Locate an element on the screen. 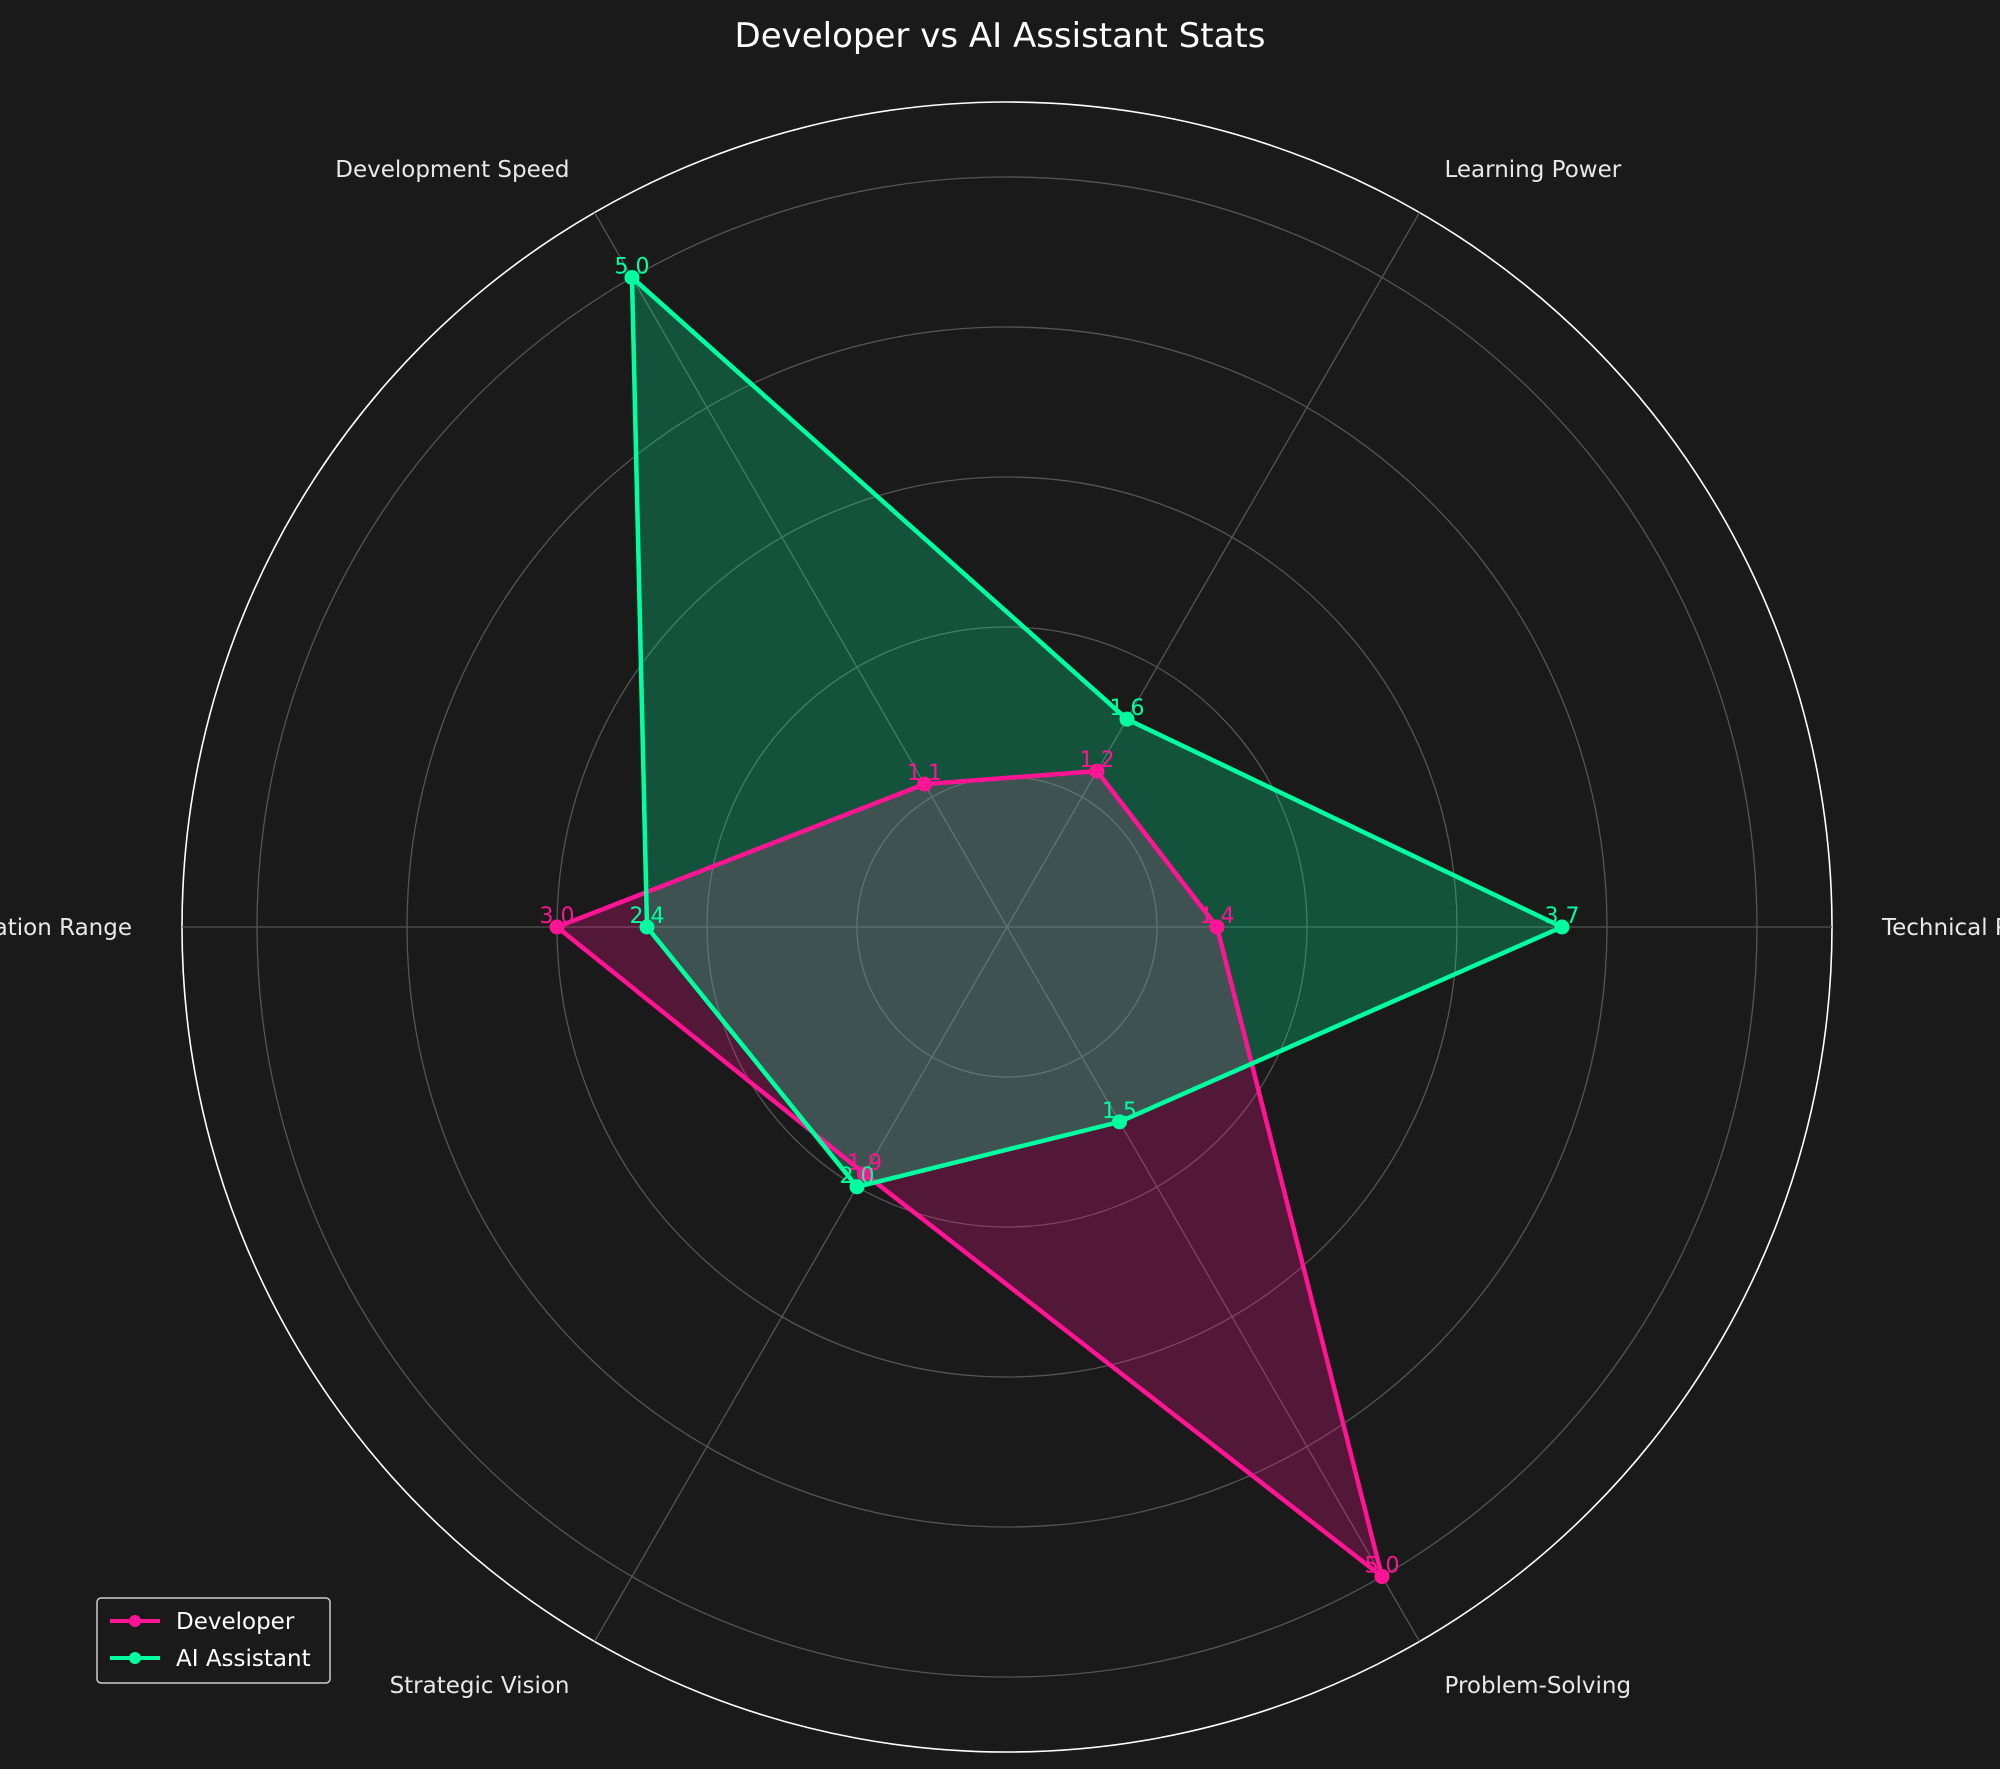 The image size is (2000, 1769). chart-title: Developer vs AI Assistant Stats is located at coordinates (1000, 36).